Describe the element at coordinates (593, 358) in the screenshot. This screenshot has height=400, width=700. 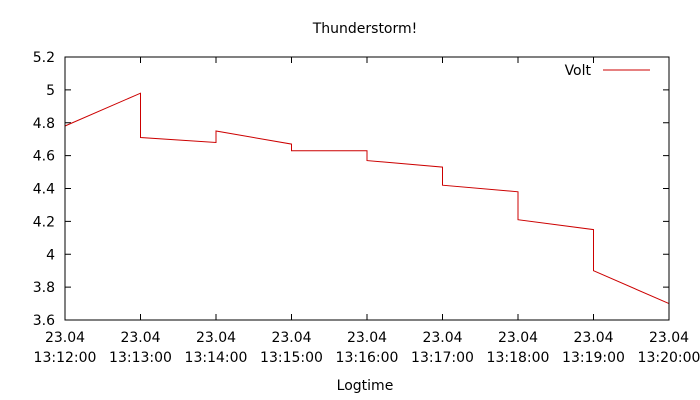
I see `x-tick-label-time: 13:19:00` at that location.